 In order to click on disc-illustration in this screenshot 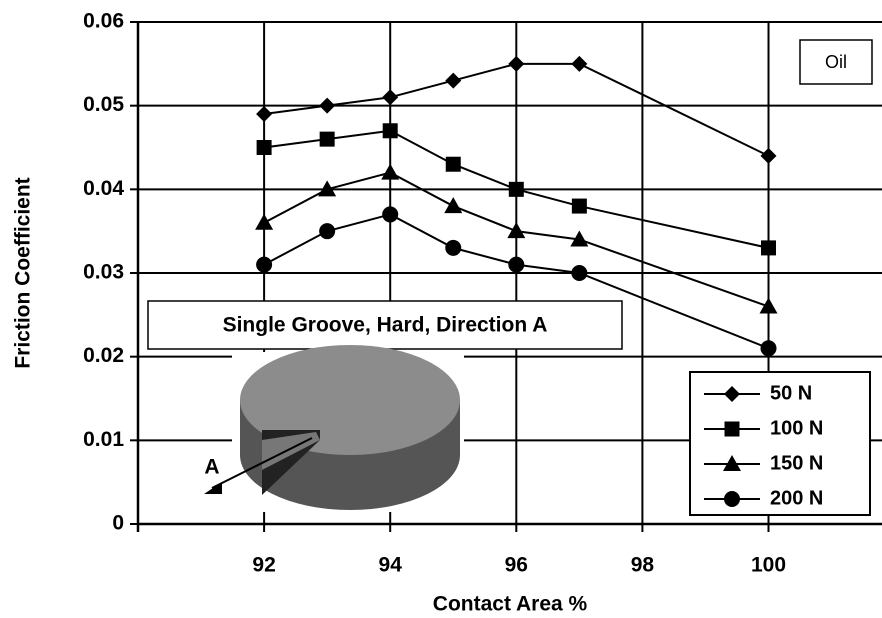, I will do `click(334, 428)`.